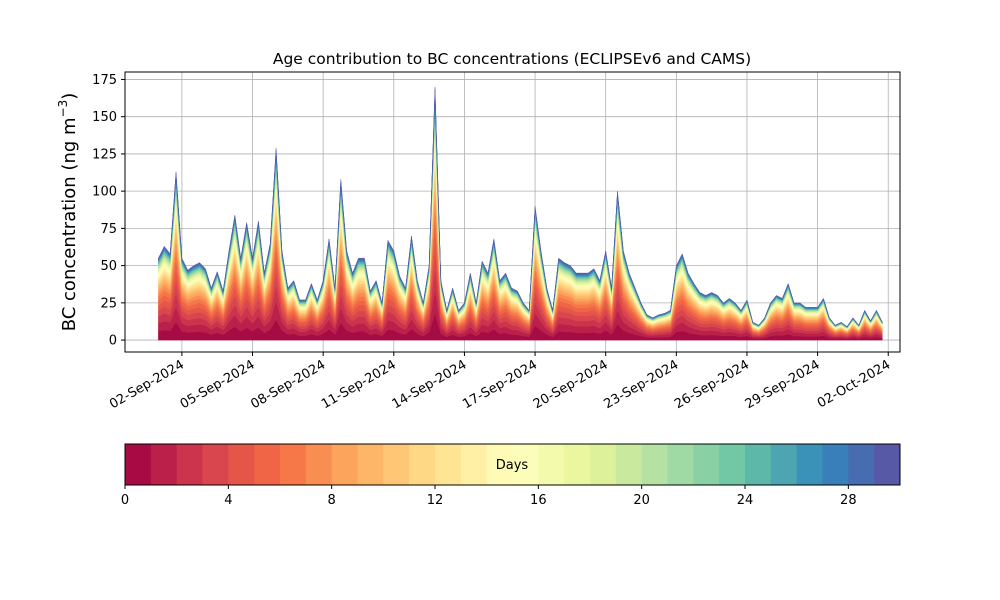 This screenshot has width=1000, height=600. Describe the element at coordinates (69, 96) in the screenshot. I see `y-axis-label-close: )` at that location.